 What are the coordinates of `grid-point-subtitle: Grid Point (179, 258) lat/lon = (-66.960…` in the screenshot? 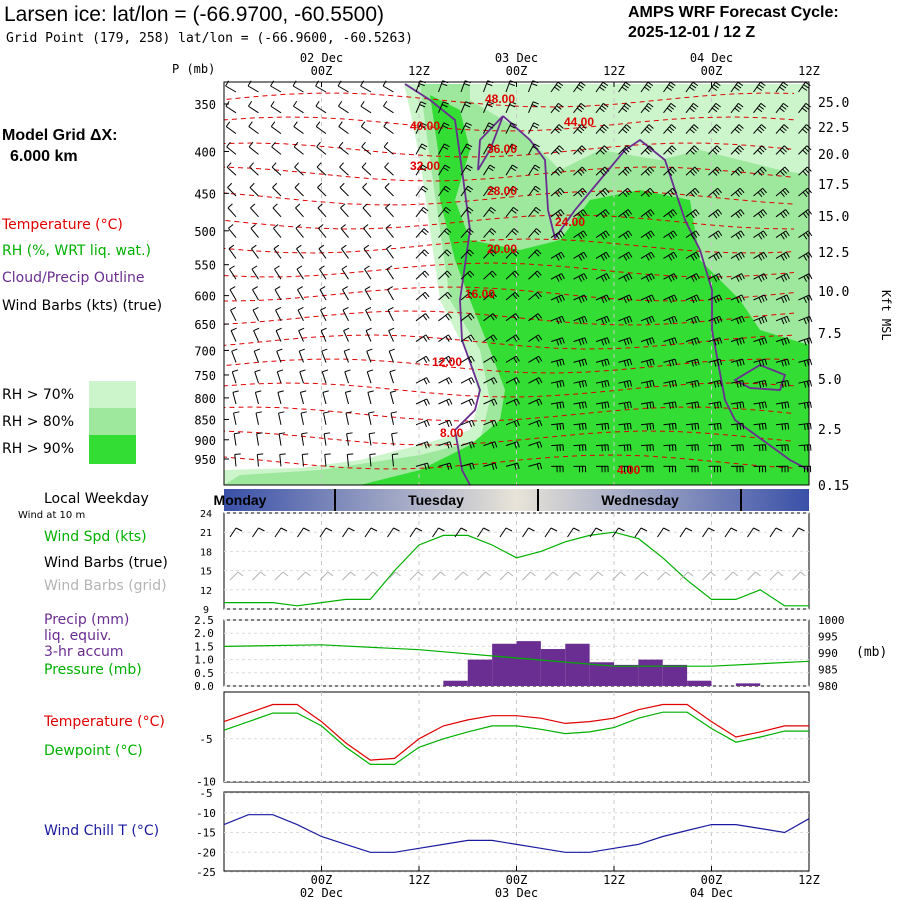 It's located at (209, 38).